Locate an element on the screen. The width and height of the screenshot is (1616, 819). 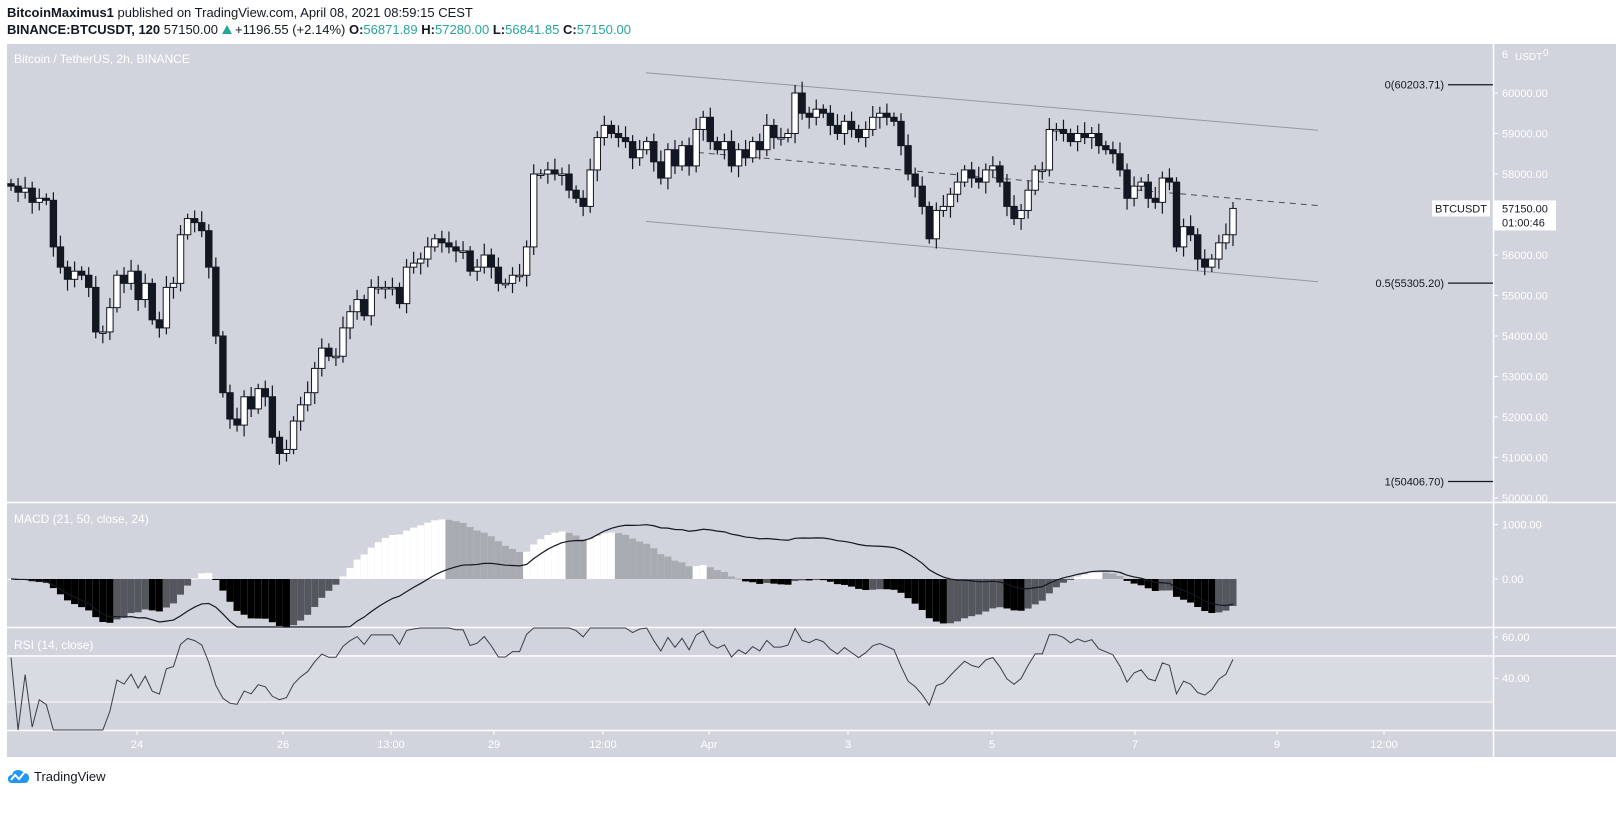
channel-lower-line is located at coordinates (982, 251).